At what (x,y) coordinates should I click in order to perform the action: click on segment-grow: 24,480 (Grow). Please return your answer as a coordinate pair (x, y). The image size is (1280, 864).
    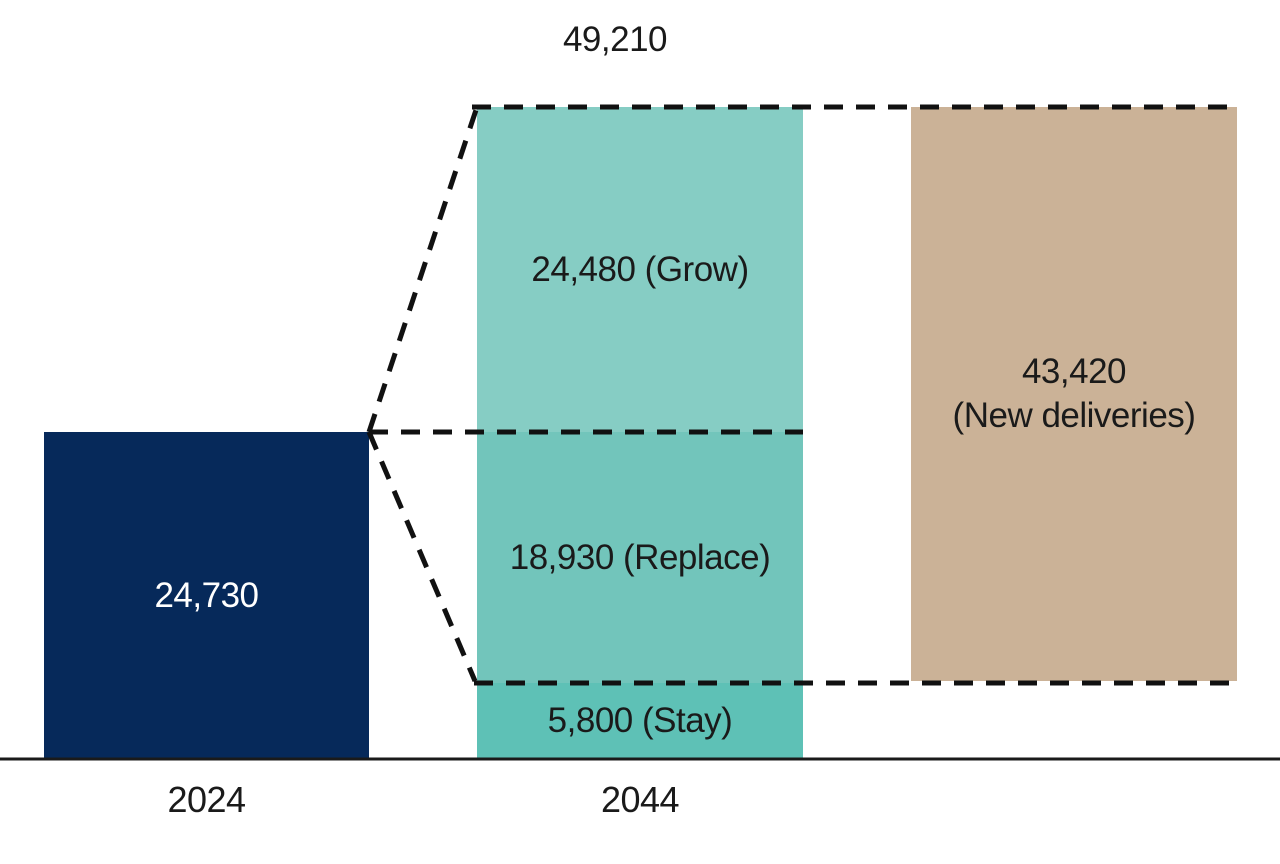
    Looking at the image, I should click on (640, 269).